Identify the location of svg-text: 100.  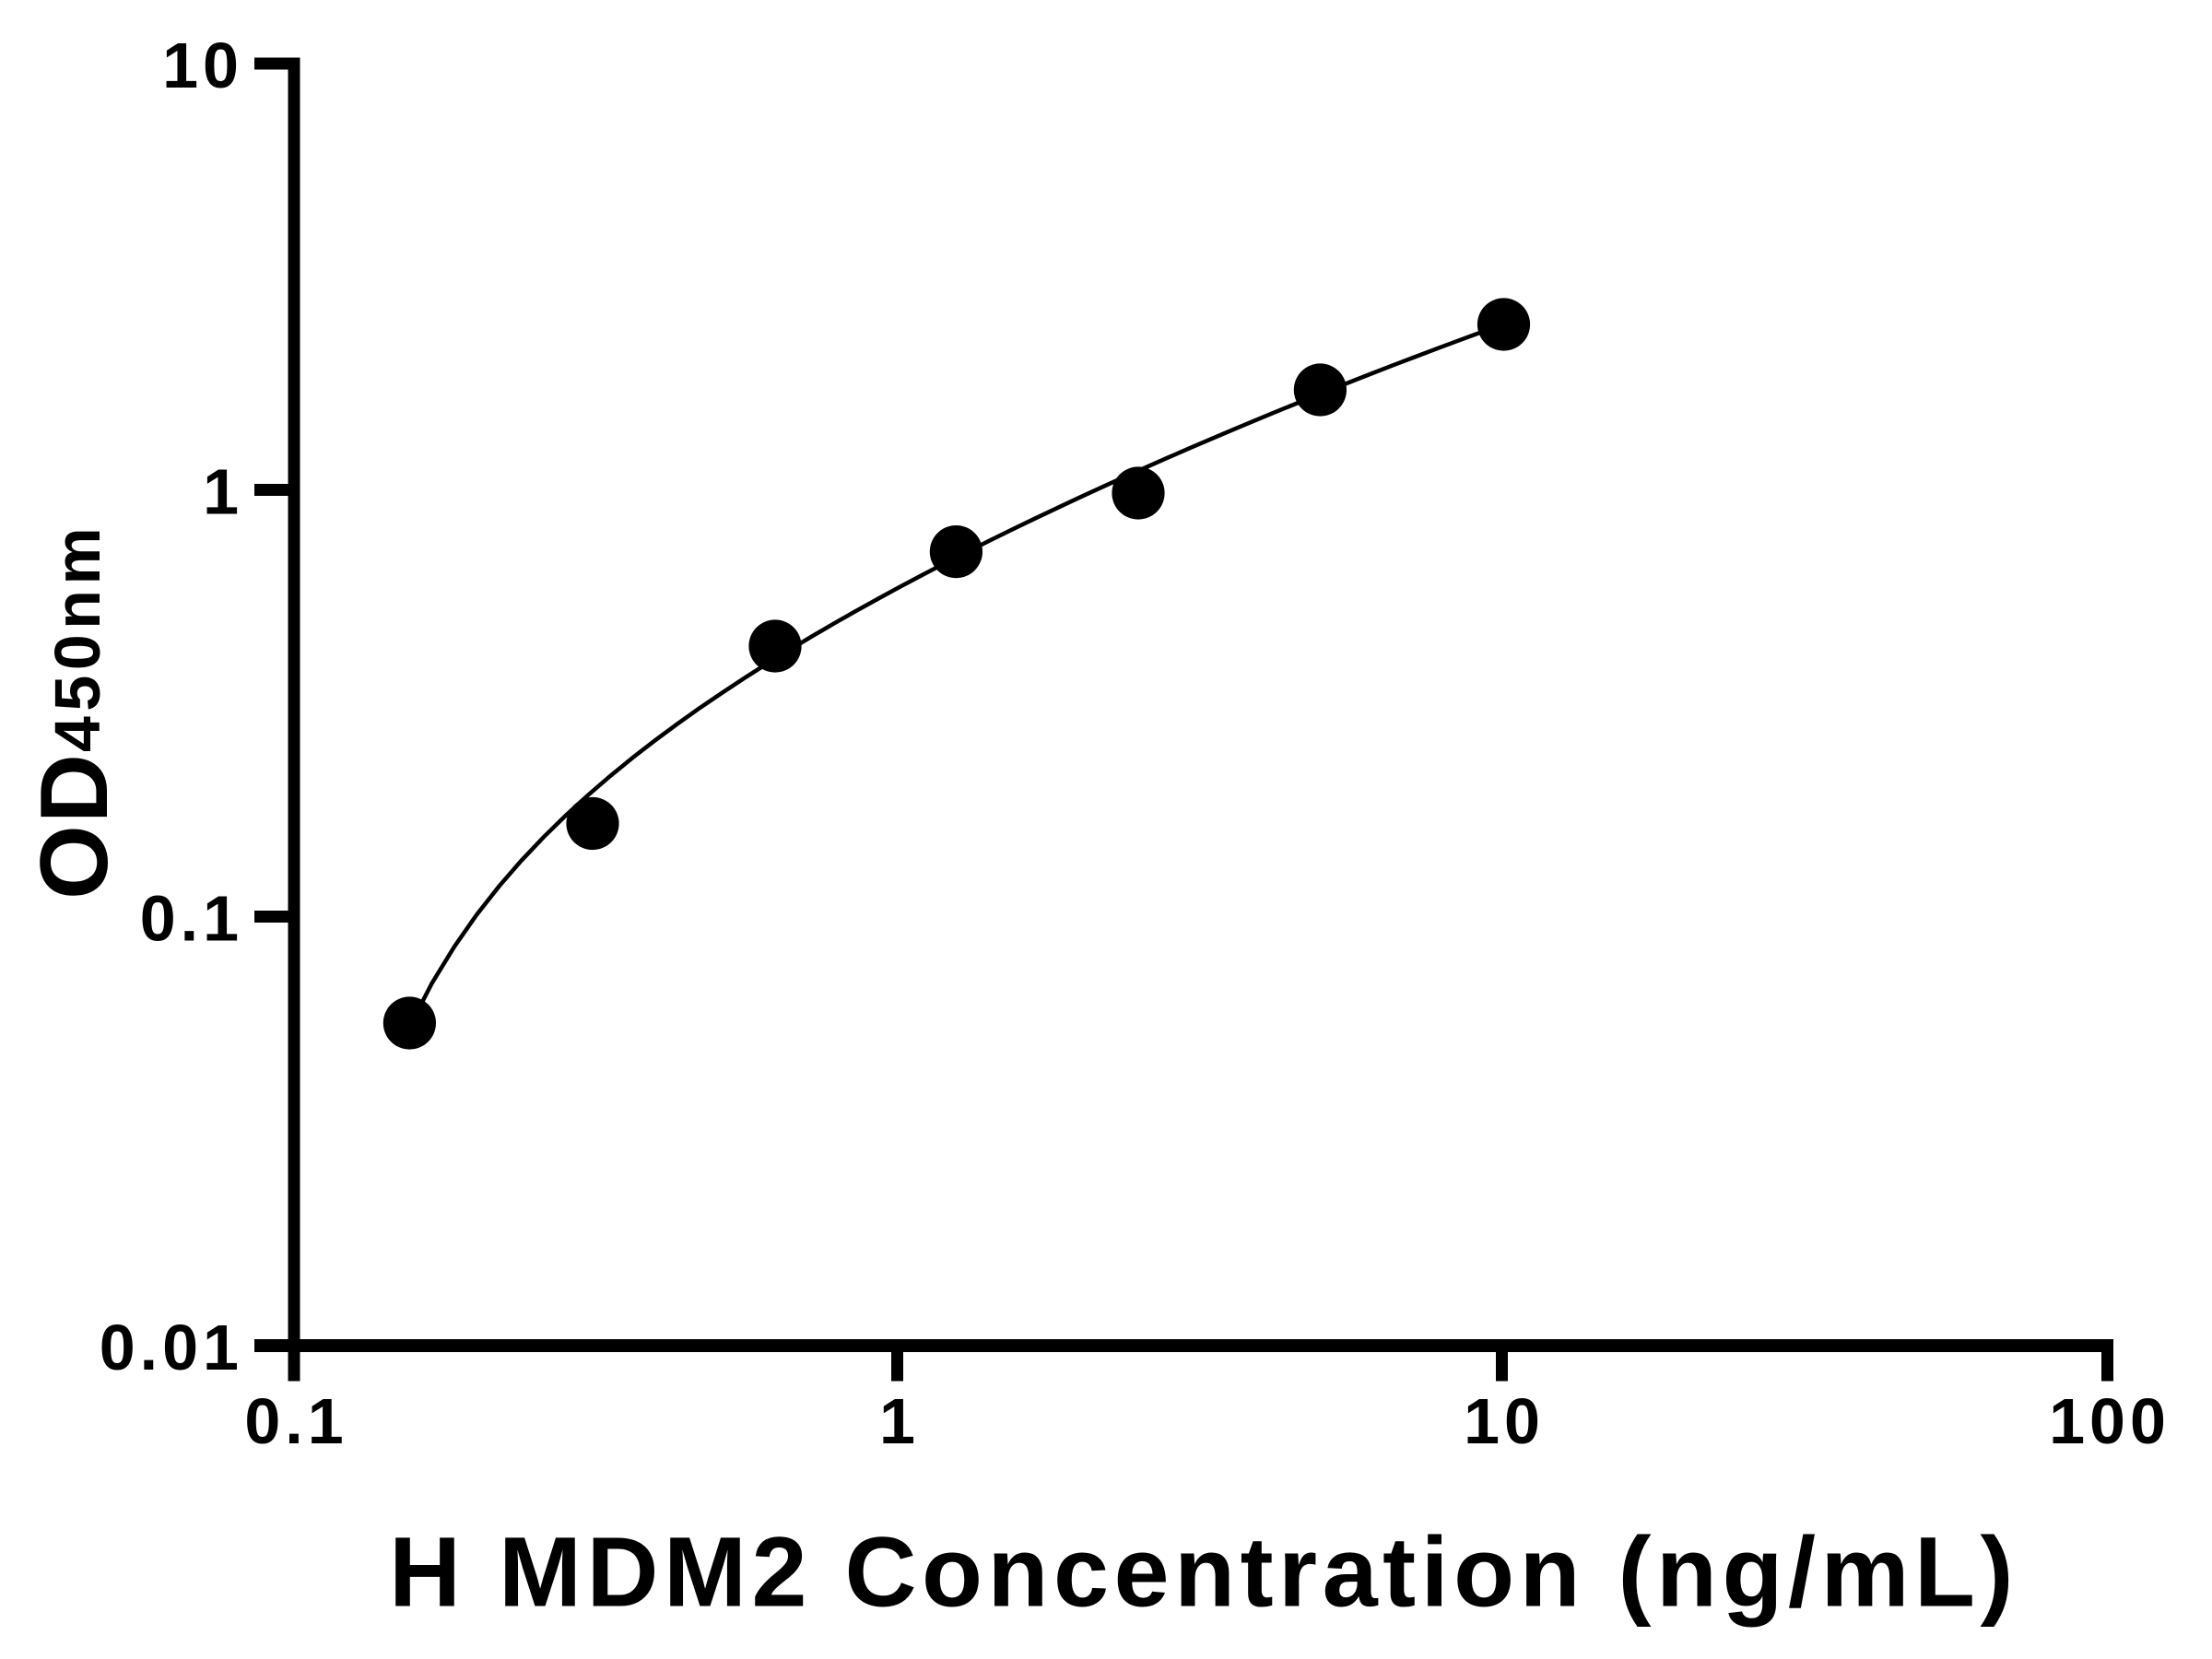
(2110, 1421).